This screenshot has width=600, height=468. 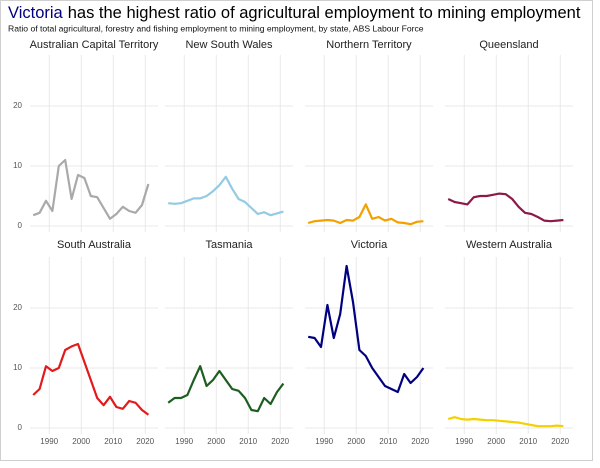 What do you see at coordinates (369, 245) in the screenshot?
I see `panel-title: Victoria` at bounding box center [369, 245].